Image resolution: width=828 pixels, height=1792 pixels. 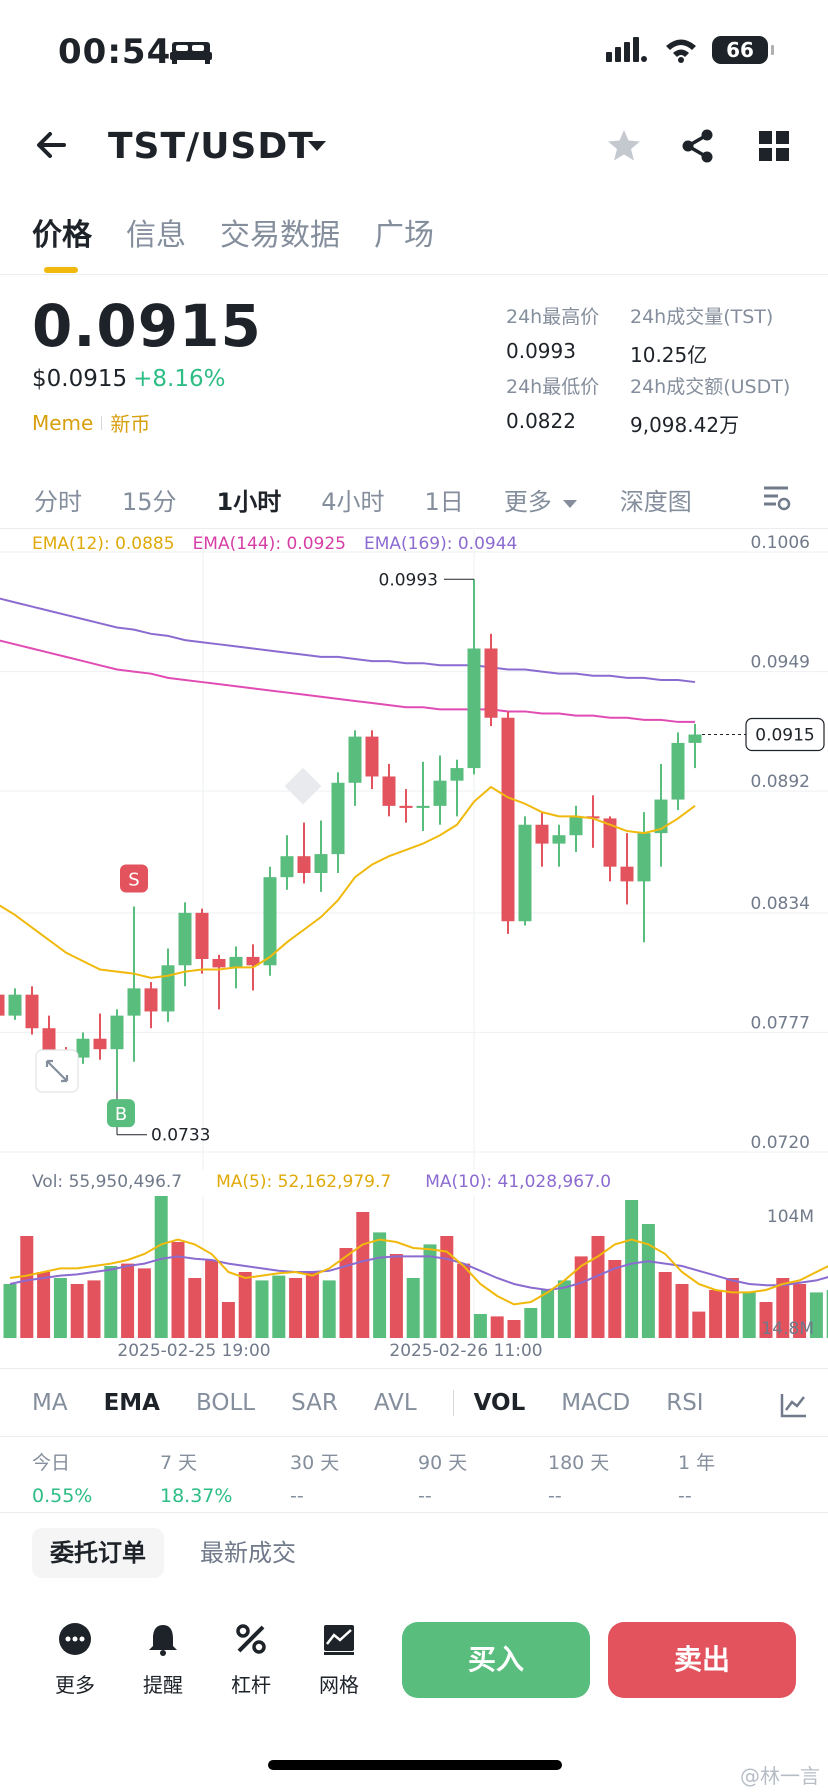 What do you see at coordinates (163, 1660) in the screenshot?
I see `alert-button: 提醒` at bounding box center [163, 1660].